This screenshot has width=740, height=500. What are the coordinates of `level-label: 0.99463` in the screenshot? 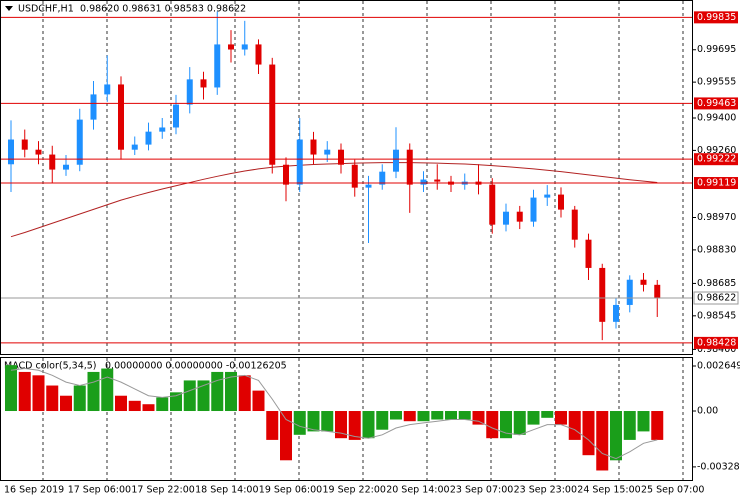 It's located at (716, 103).